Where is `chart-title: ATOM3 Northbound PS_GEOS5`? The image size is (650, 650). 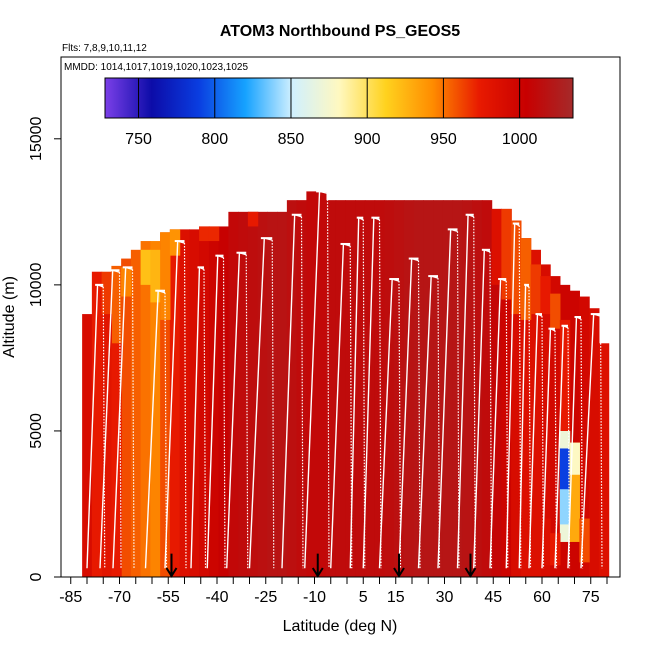 chart-title: ATOM3 Northbound PS_GEOS5 is located at coordinates (340, 31).